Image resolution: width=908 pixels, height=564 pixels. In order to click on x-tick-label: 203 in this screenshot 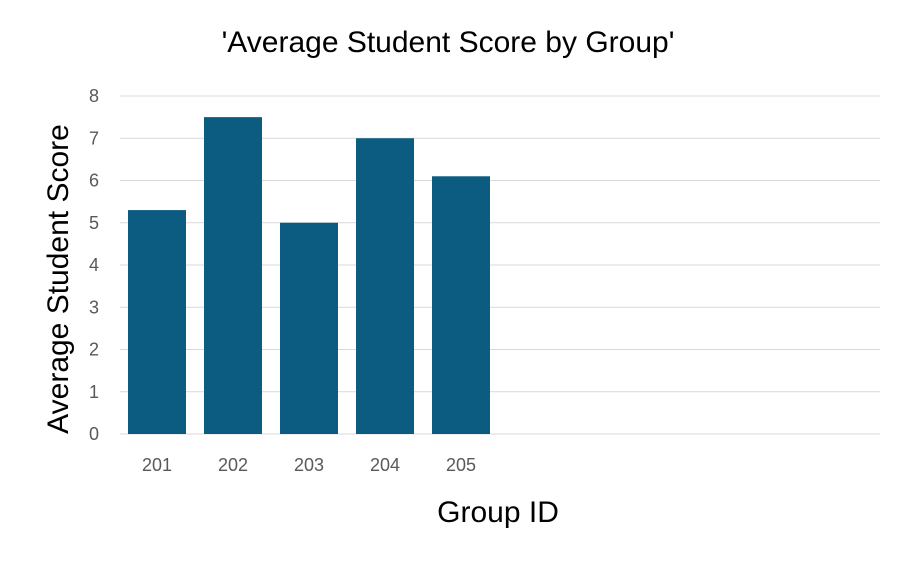, I will do `click(309, 465)`.